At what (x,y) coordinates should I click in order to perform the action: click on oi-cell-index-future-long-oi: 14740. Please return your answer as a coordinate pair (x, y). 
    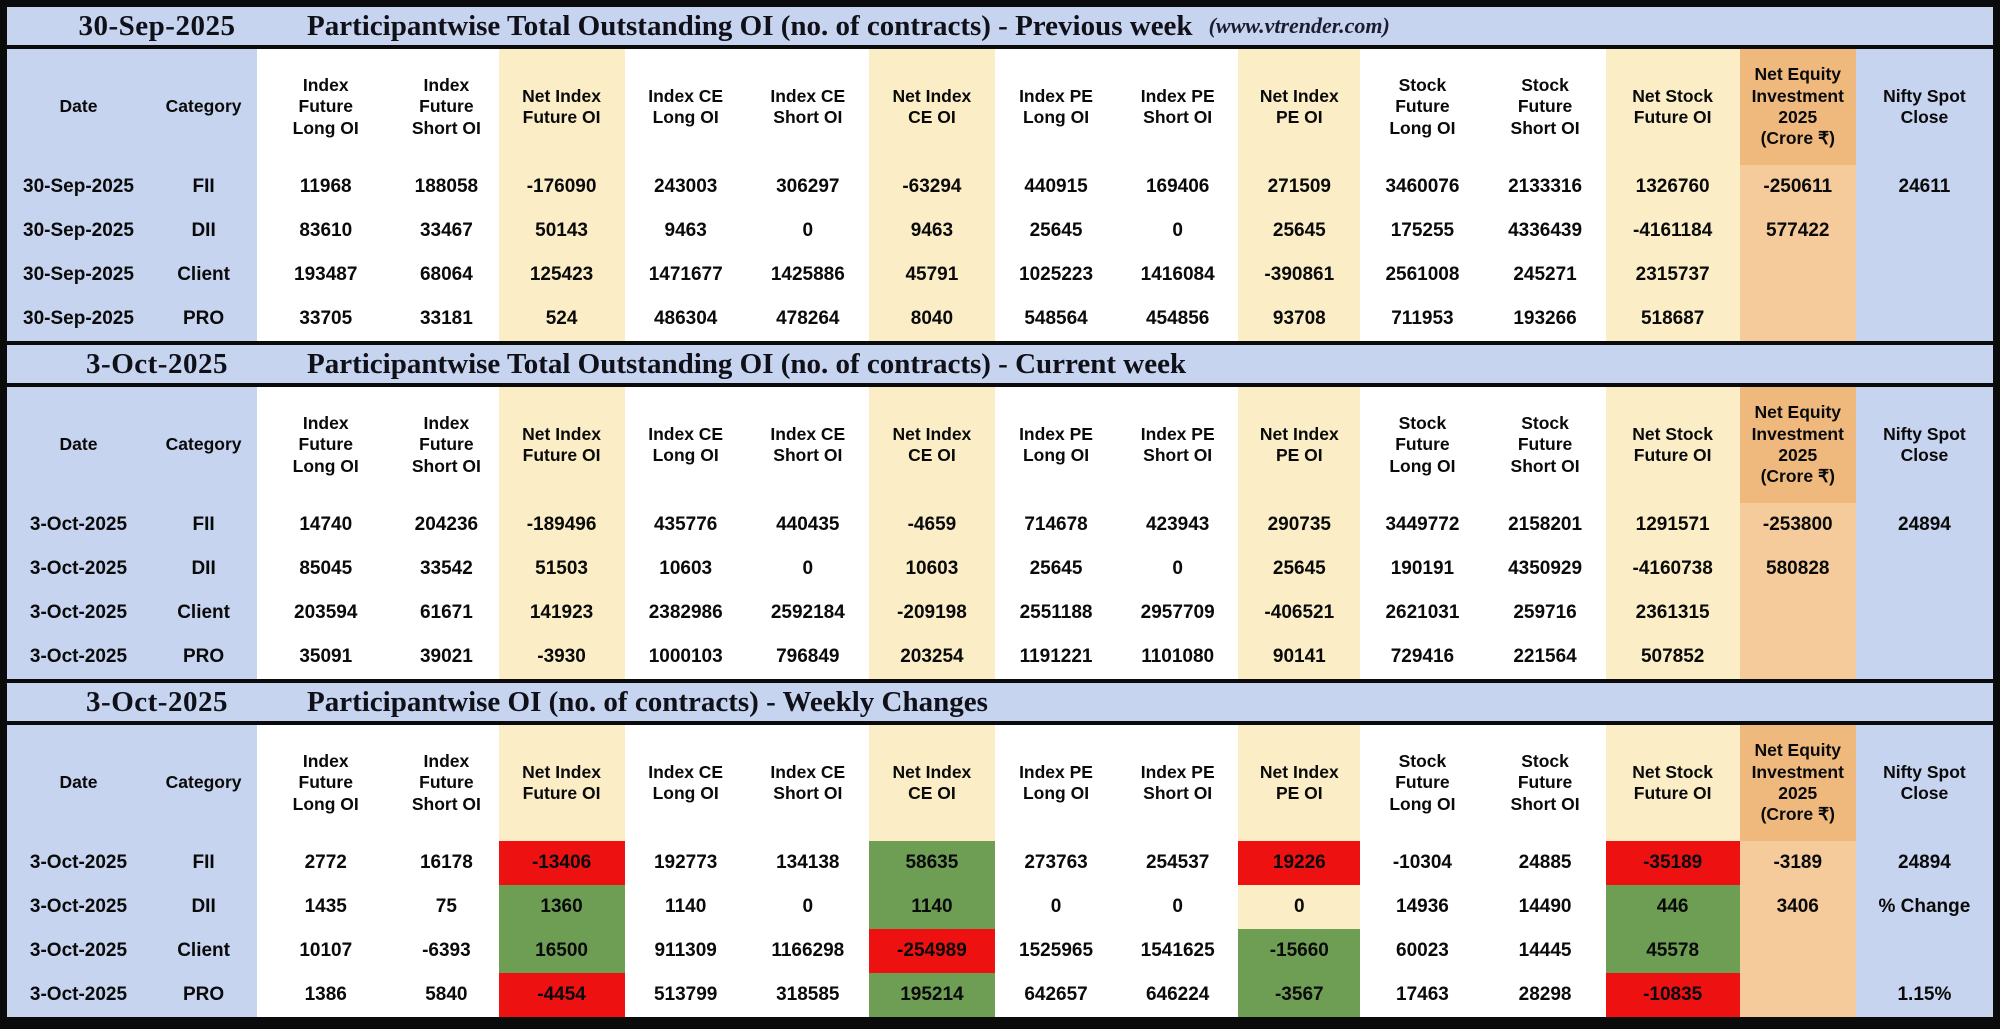
    Looking at the image, I should click on (326, 525).